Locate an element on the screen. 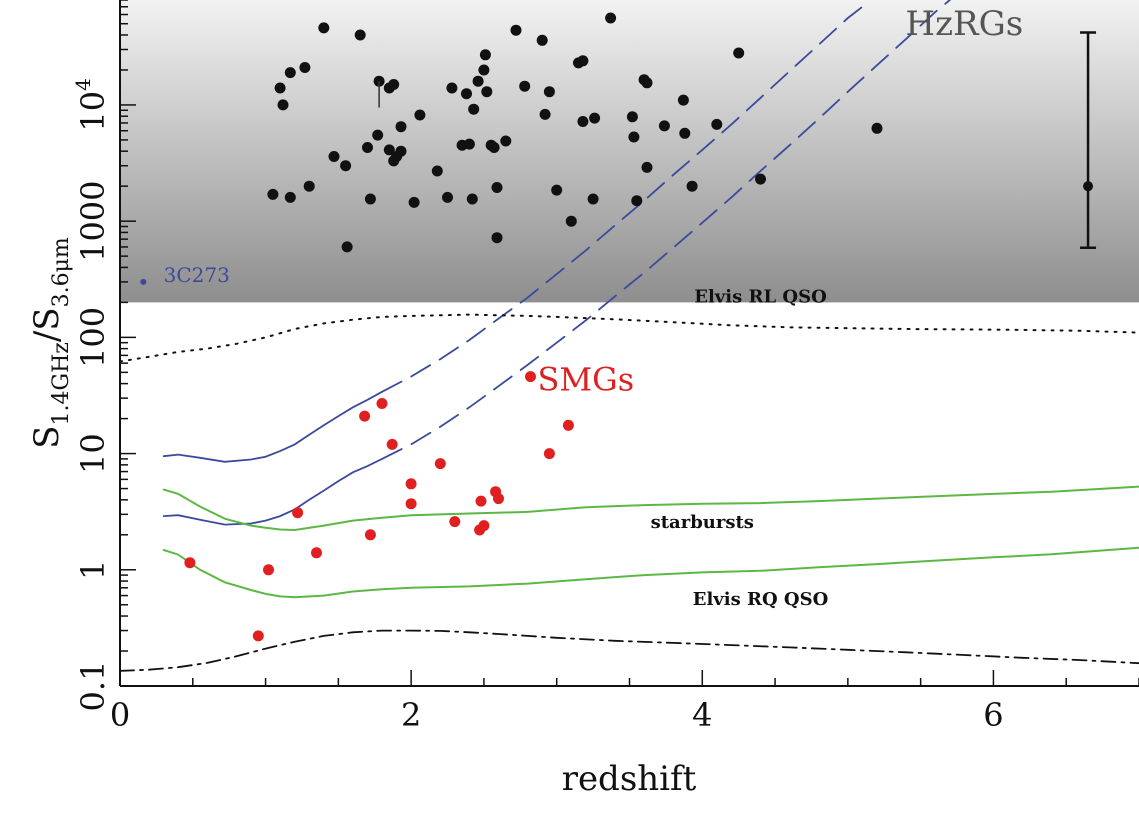  y-axis-label-sub2: 3.6μm is located at coordinates (61, 272).